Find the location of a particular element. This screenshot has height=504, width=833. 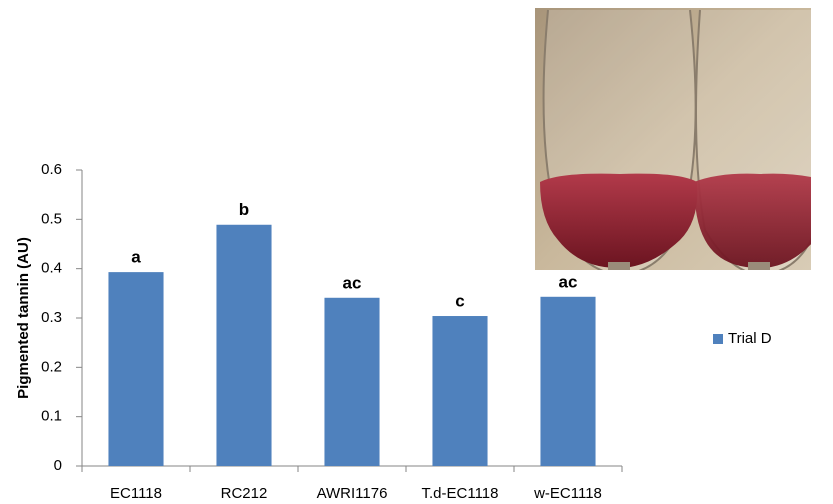

y-tick-label: 0.4 is located at coordinates (51, 268).